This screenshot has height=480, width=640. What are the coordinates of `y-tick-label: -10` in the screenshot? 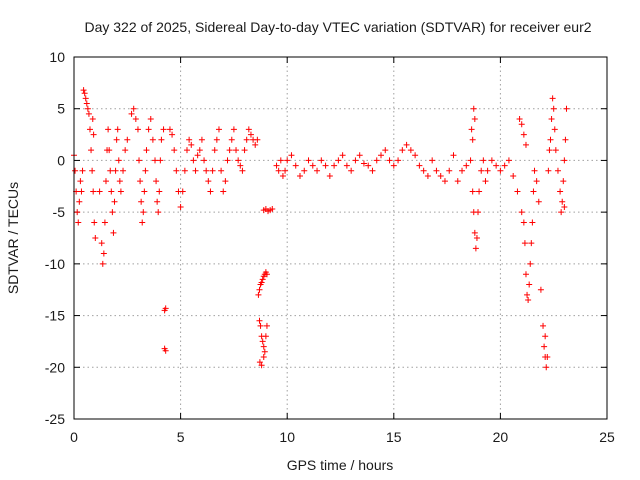 It's located at (55, 264).